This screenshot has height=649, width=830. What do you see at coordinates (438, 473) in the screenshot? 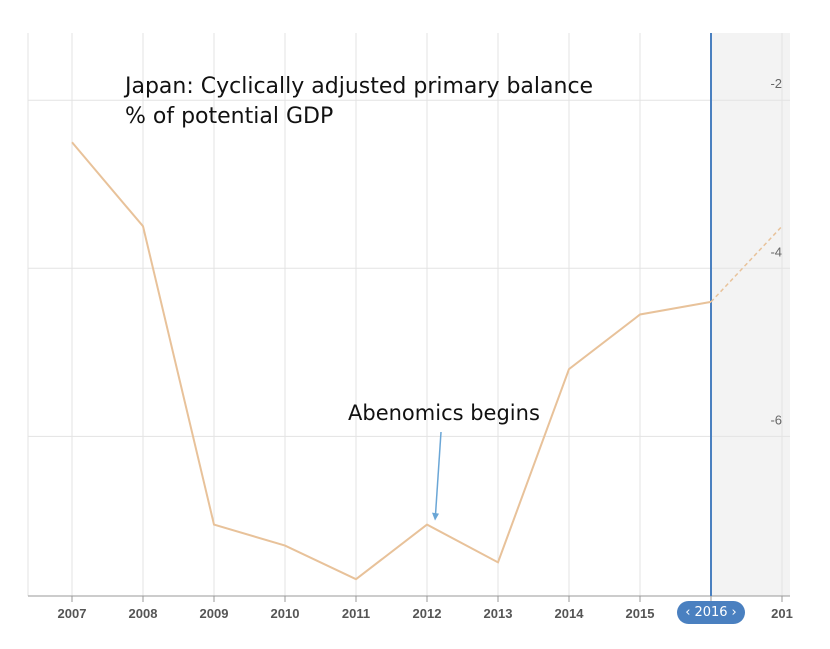
I see `annotation-arrow` at bounding box center [438, 473].